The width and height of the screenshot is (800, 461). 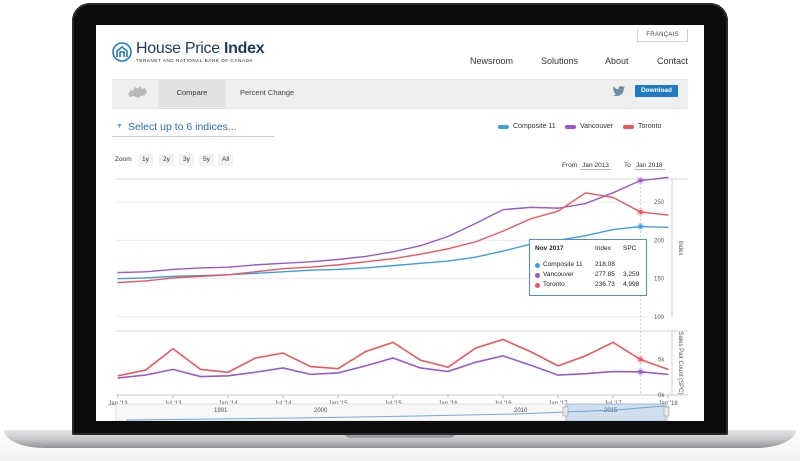 I want to click on selector-underline, so click(x=193, y=136).